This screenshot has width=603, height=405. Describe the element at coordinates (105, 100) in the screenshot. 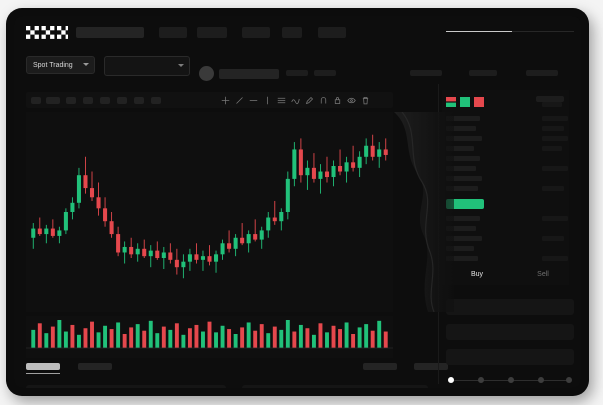

I see `timeframe-4h` at that location.